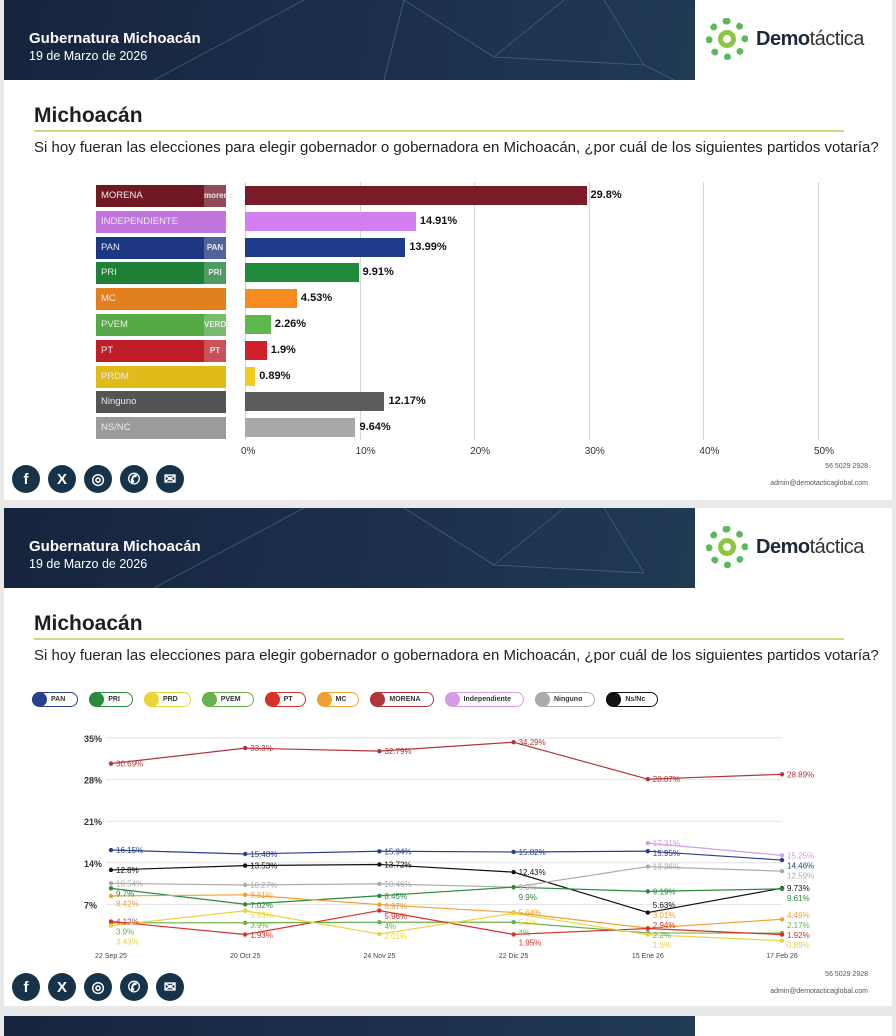  What do you see at coordinates (161, 273) in the screenshot?
I see `category-label: PRI PRI` at bounding box center [161, 273].